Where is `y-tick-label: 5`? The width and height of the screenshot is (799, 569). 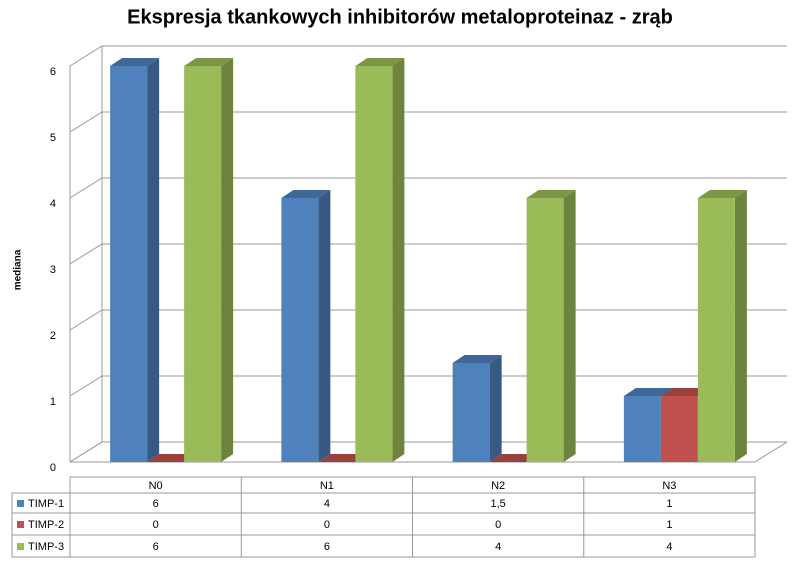 y-tick-label: 5 is located at coordinates (53, 138).